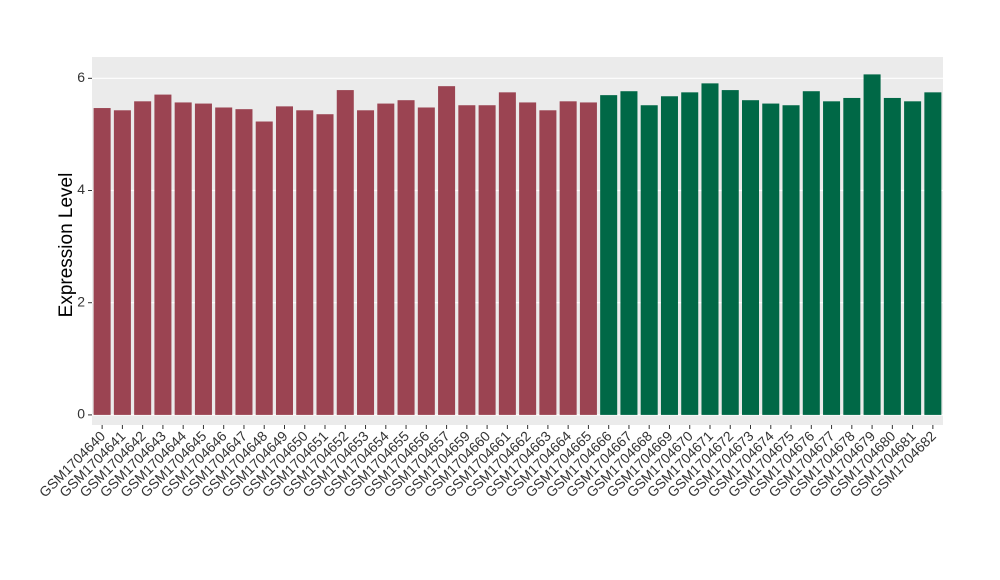  What do you see at coordinates (66, 245) in the screenshot?
I see `y-axis-title: Expression Level` at bounding box center [66, 245].